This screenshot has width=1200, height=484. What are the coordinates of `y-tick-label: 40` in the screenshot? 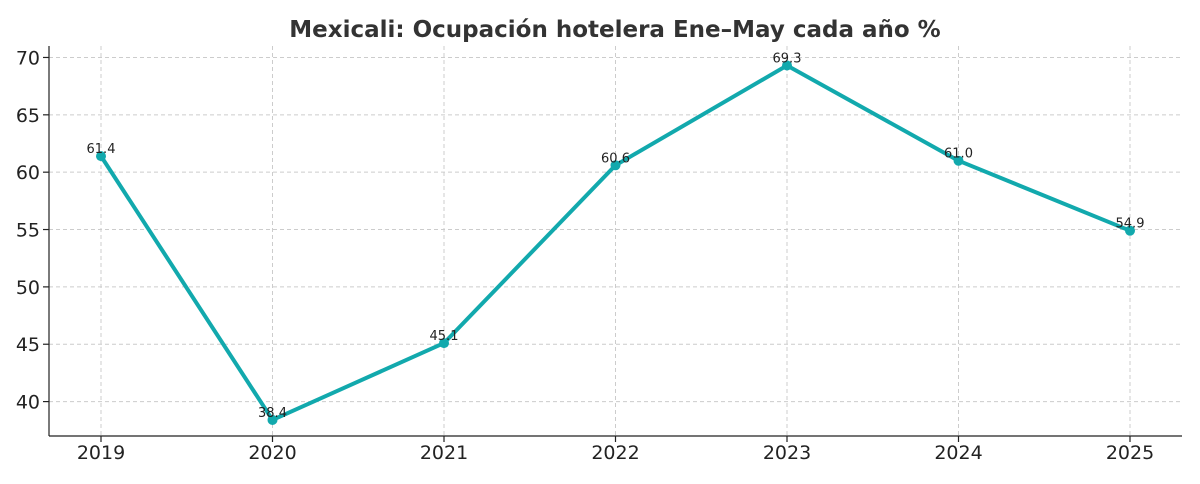 It's located at (28, 403).